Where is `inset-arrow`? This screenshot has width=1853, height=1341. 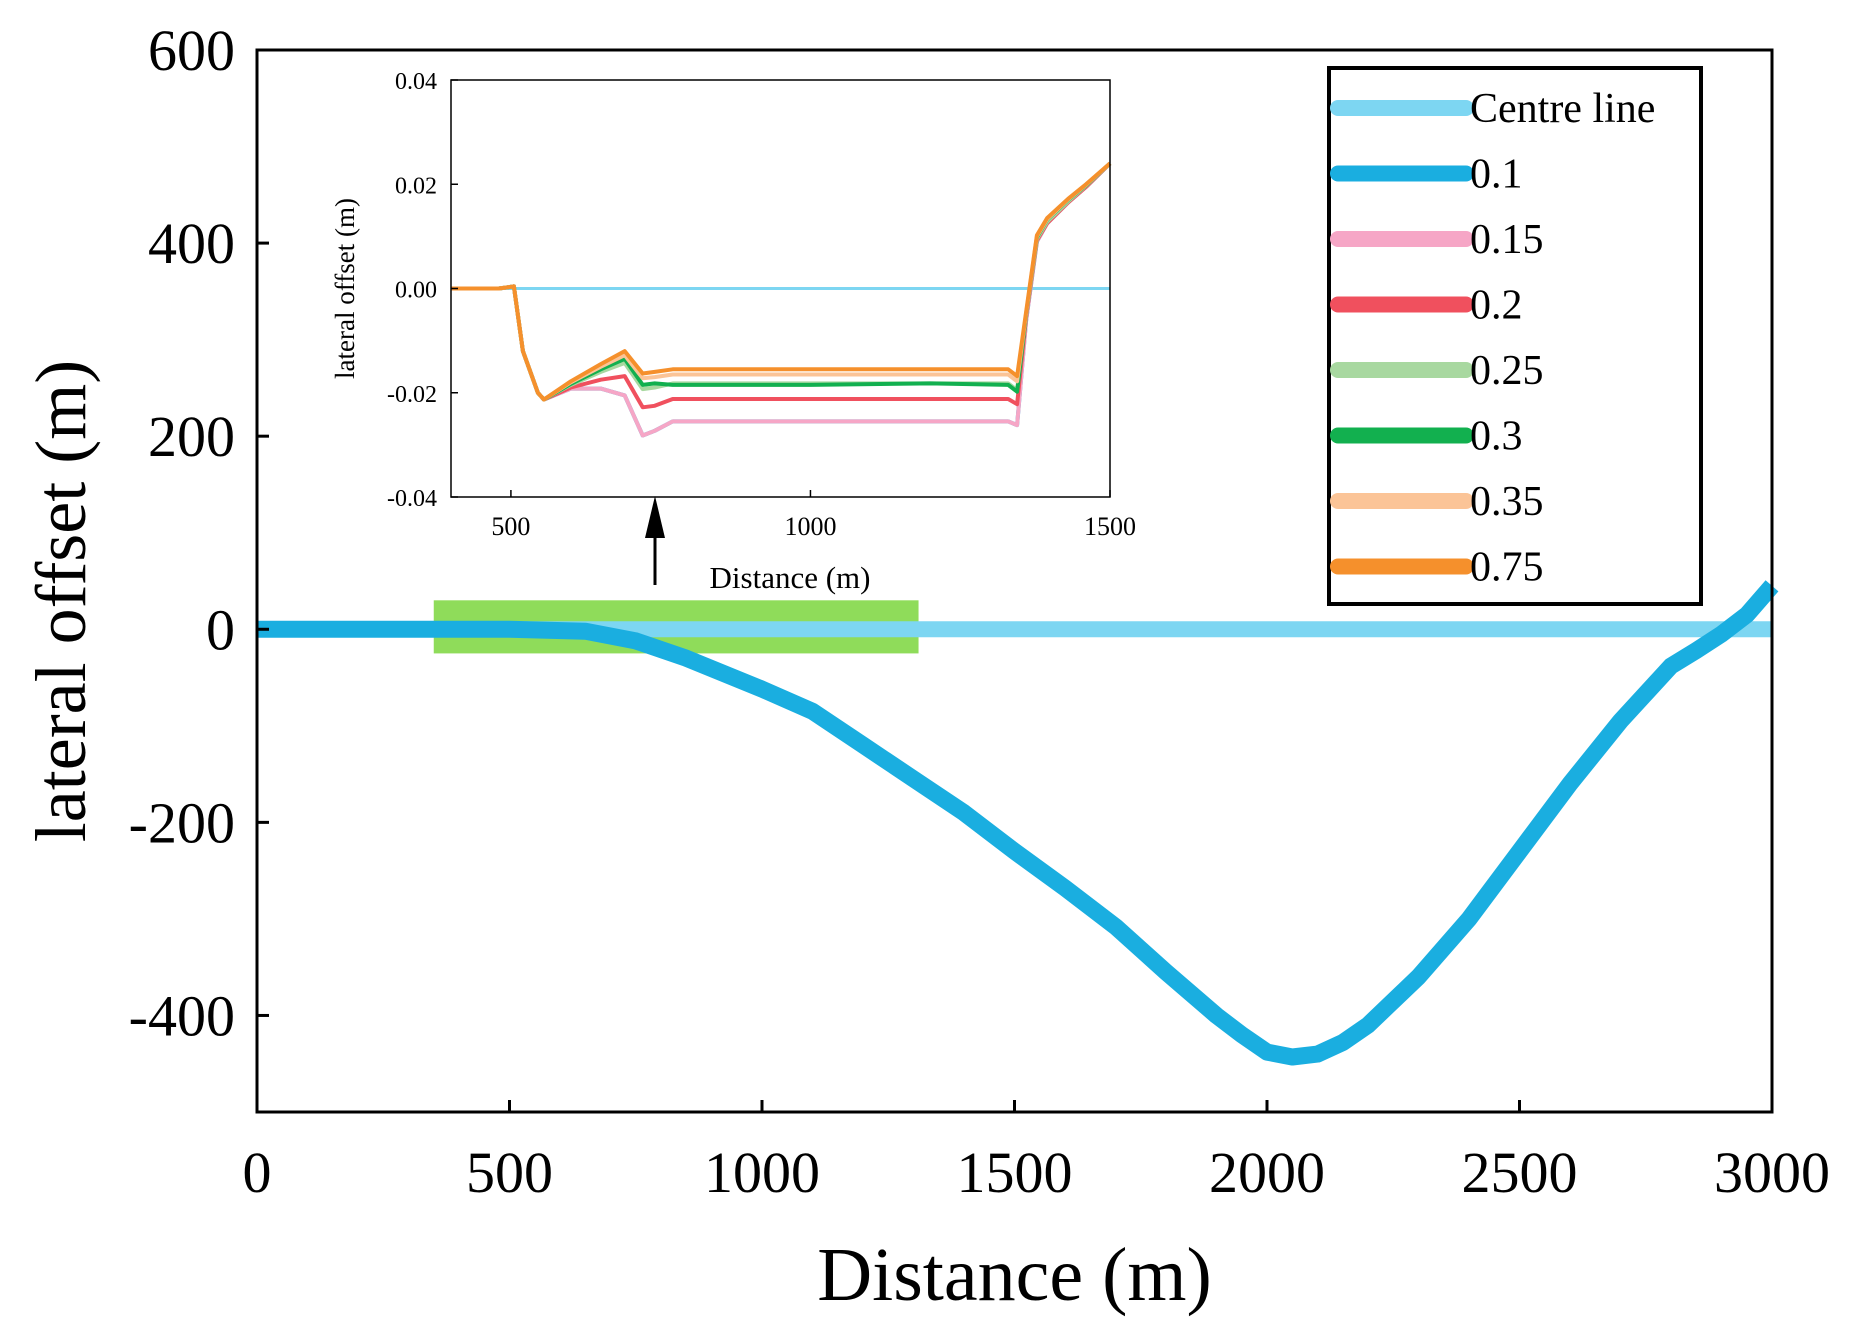 inset-arrow is located at coordinates (655, 540).